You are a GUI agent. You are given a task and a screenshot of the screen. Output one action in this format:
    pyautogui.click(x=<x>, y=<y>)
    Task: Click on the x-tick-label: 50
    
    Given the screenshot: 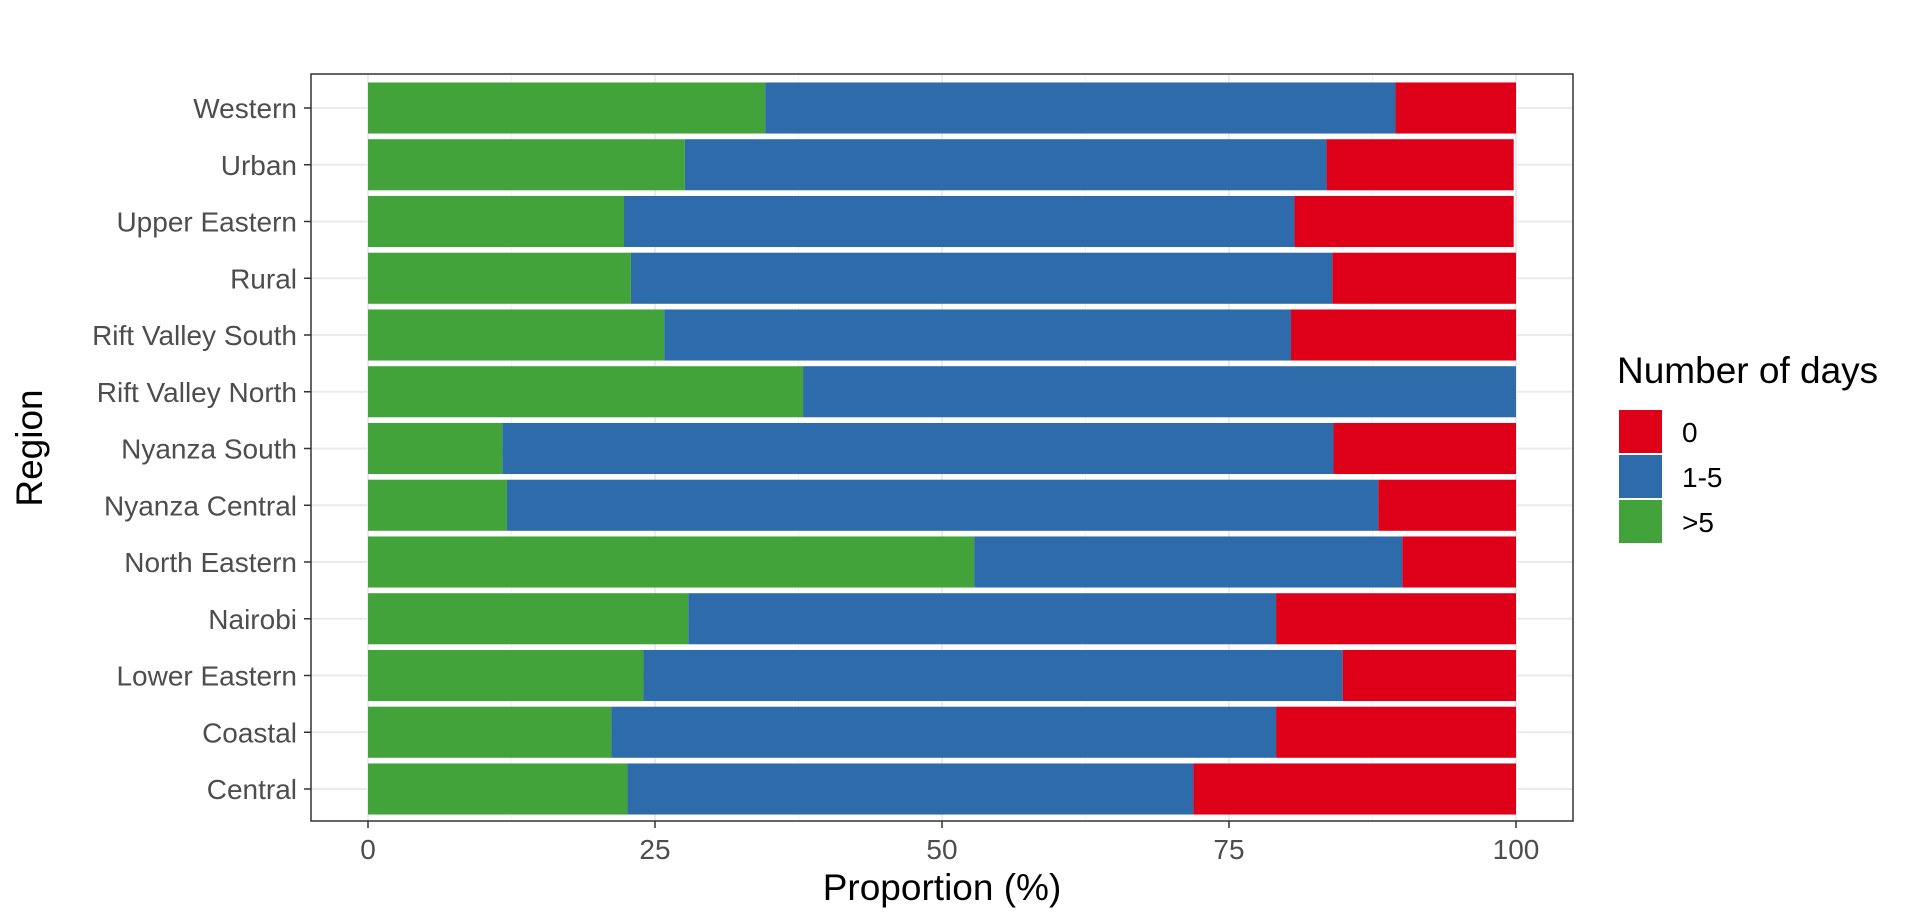 What is the action you would take?
    pyautogui.click(x=941, y=849)
    